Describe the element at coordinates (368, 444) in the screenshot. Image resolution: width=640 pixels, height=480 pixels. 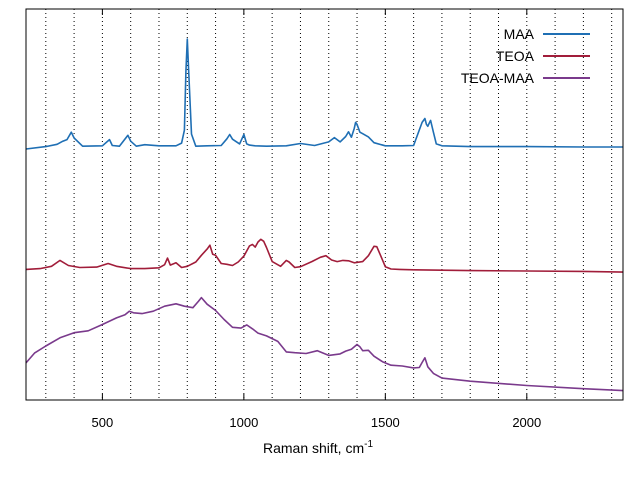
I see `x-axis-label-superscript: -1` at that location.